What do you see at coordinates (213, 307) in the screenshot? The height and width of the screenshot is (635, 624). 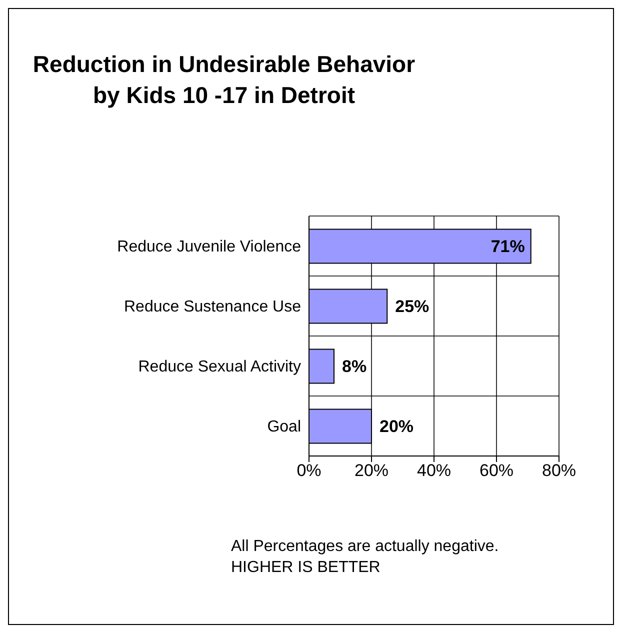 I see `y-tick-label: Reduce Sustenance Use` at bounding box center [213, 307].